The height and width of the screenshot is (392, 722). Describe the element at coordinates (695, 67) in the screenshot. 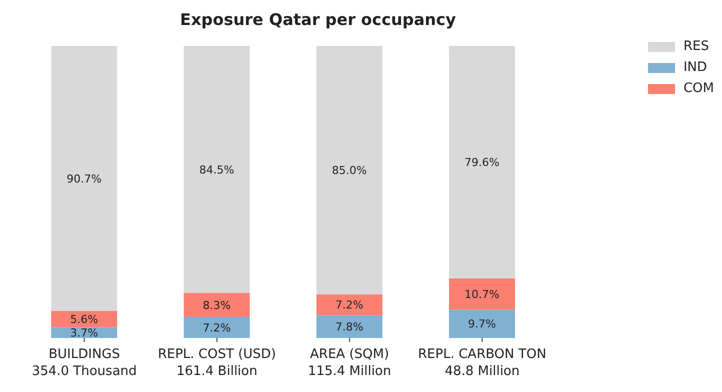

I see `legend-label: IND` at that location.